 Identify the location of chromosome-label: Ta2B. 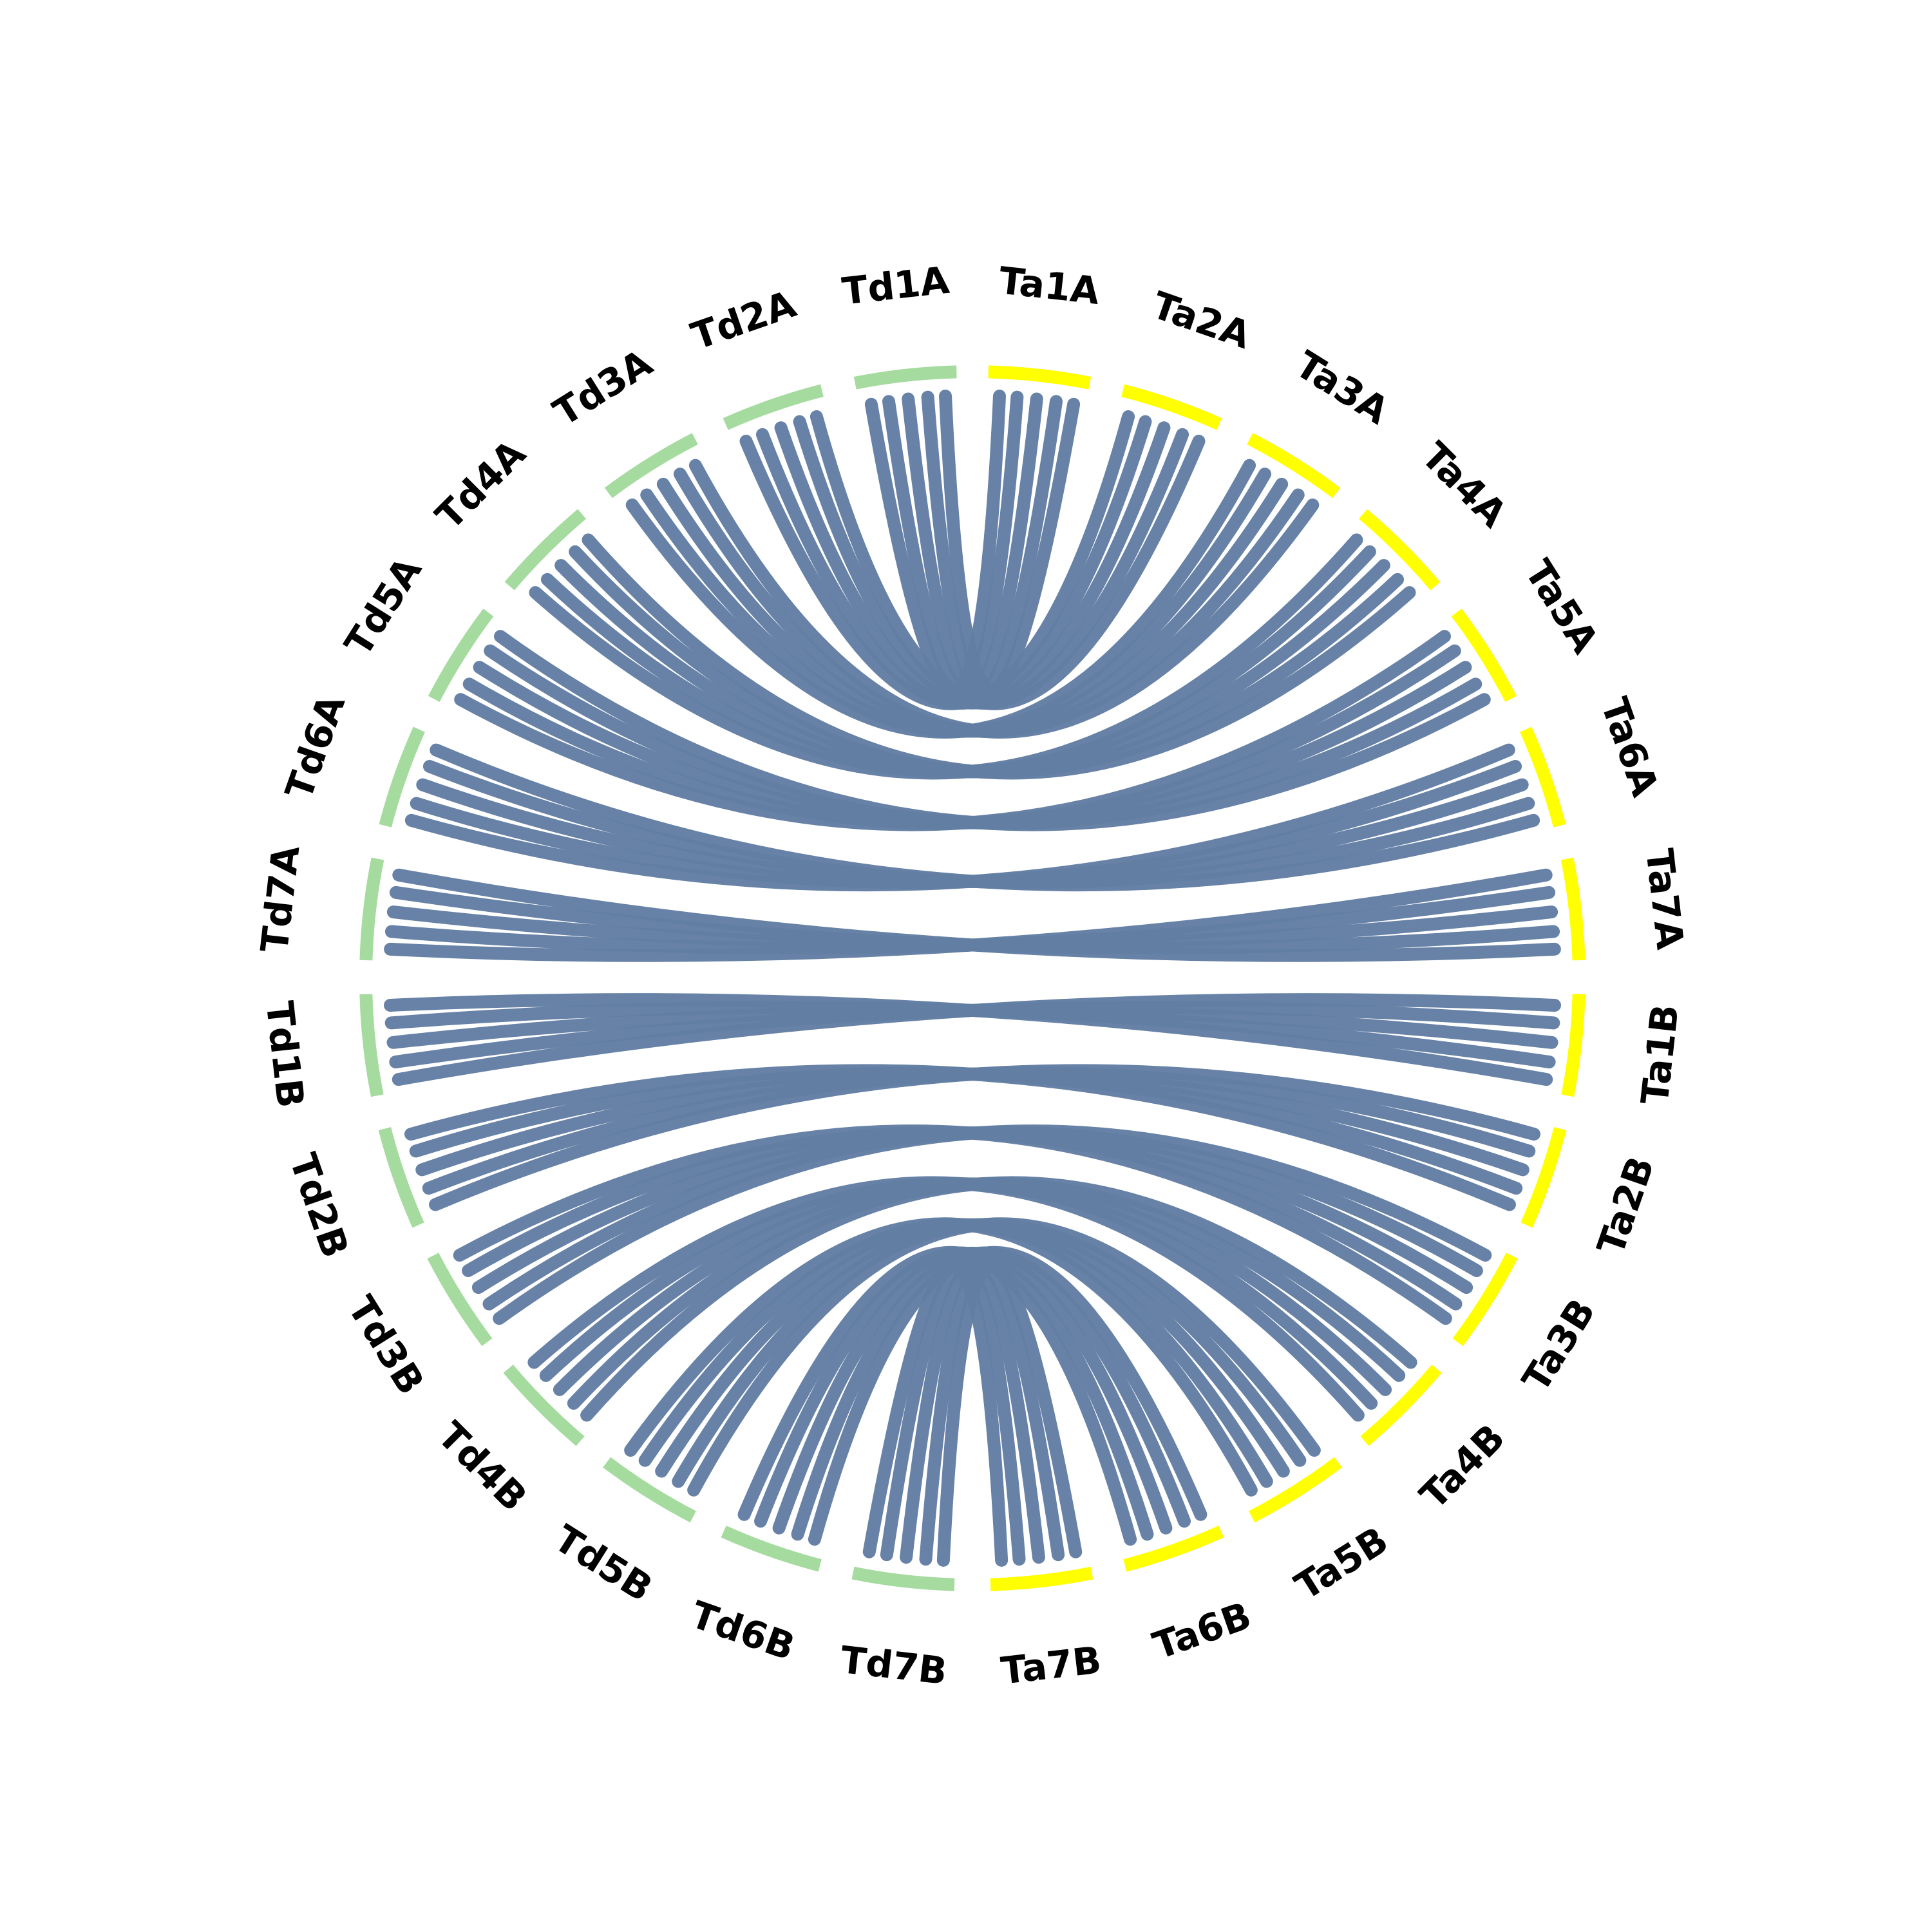
(1626, 1205).